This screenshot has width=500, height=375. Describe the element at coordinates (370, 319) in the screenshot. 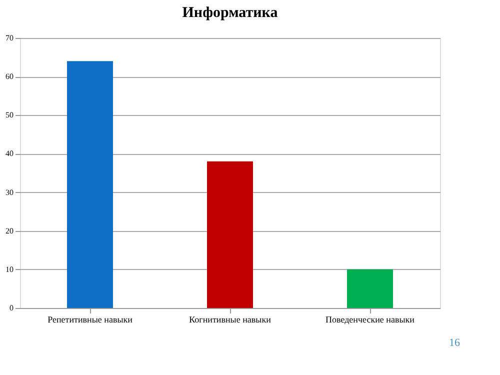

I see `x-tick-label: Поведенческие навыки` at that location.